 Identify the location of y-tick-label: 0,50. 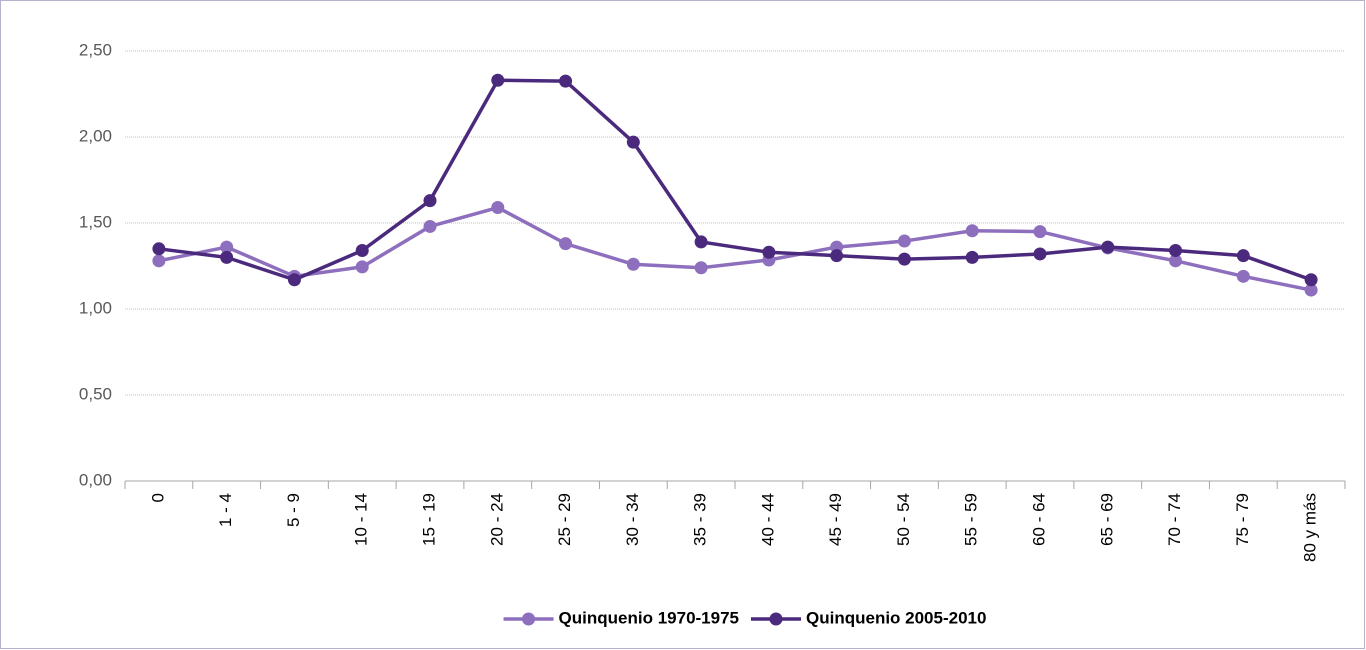
(95, 393).